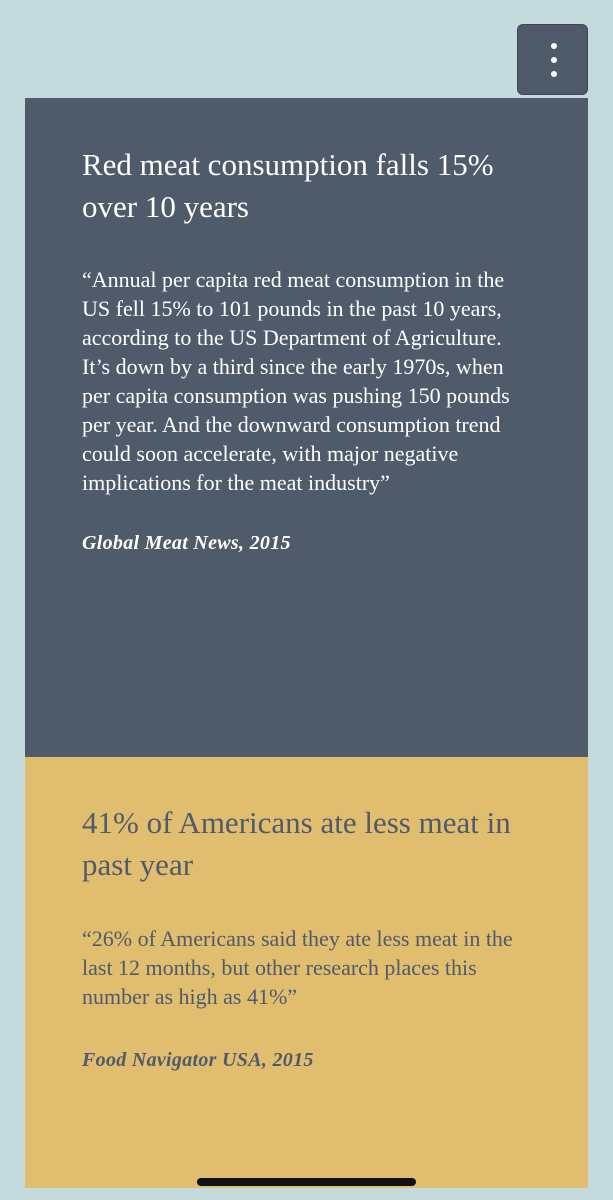 Image resolution: width=613 pixels, height=1200 pixels. Describe the element at coordinates (186, 543) in the screenshot. I see `card-source: Global Meat News, 2015` at that location.